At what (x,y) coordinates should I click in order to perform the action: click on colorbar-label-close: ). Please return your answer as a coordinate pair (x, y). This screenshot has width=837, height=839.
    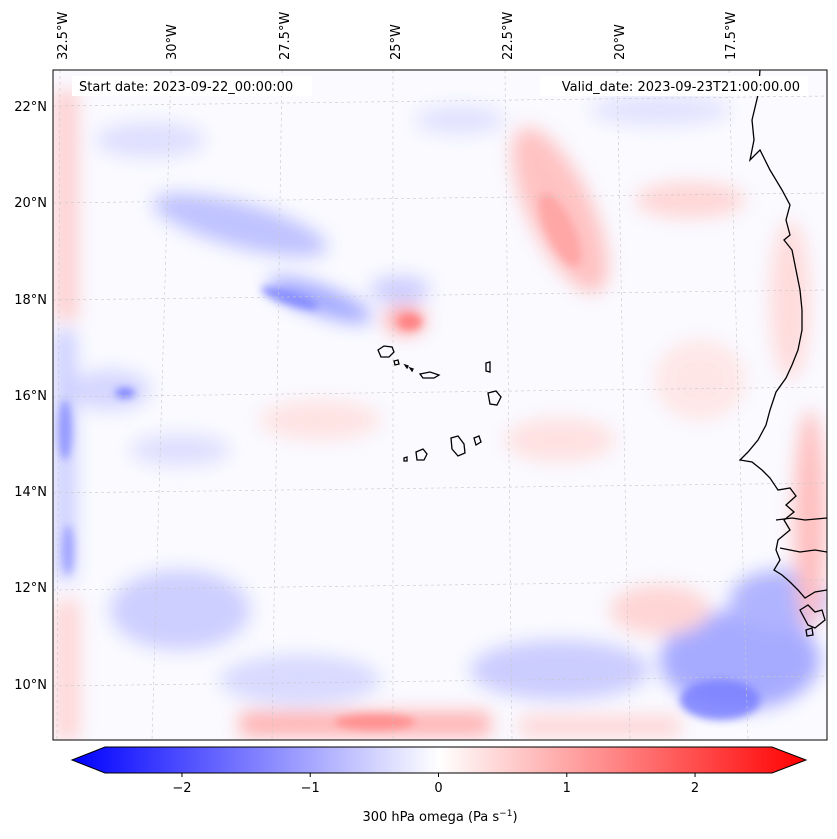
    Looking at the image, I should click on (514, 817).